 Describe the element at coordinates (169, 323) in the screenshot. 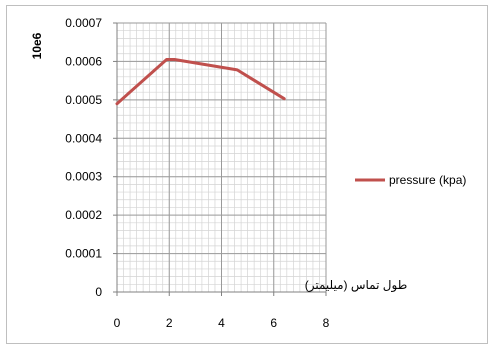

I see `x-tick-label: 2` at that location.